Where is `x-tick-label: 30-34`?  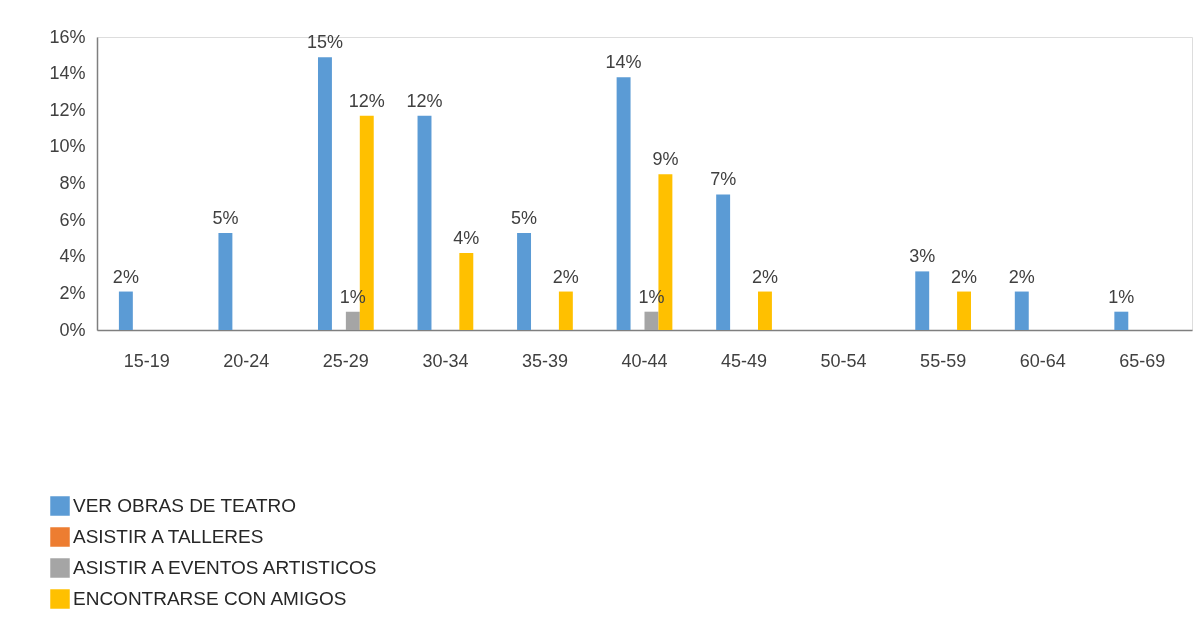 x-tick-label: 30-34 is located at coordinates (445, 360).